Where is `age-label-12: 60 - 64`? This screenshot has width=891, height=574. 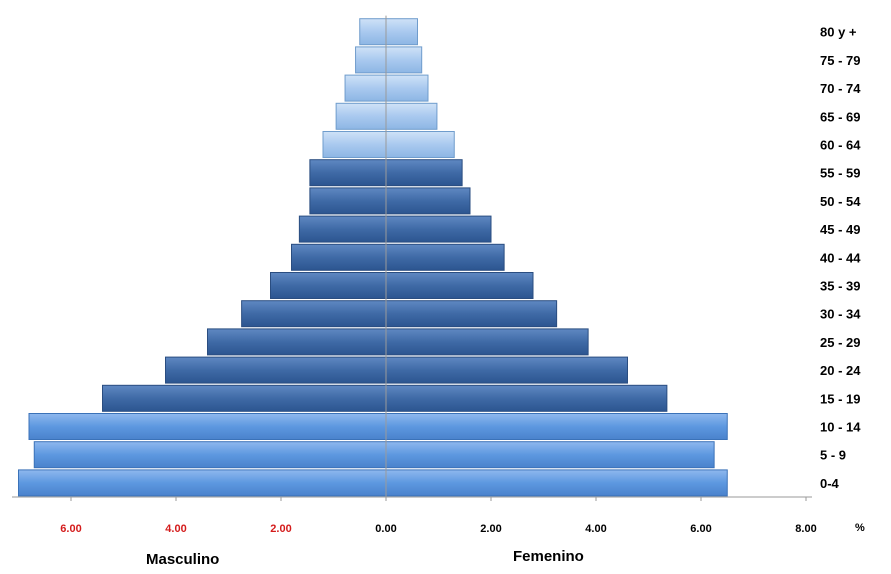 age-label-12: 60 - 64 is located at coordinates (840, 145).